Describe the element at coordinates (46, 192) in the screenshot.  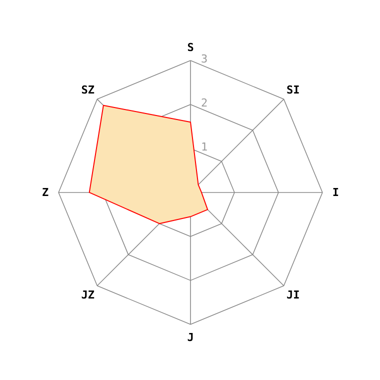
I see `spoke-label: Z` at that location.